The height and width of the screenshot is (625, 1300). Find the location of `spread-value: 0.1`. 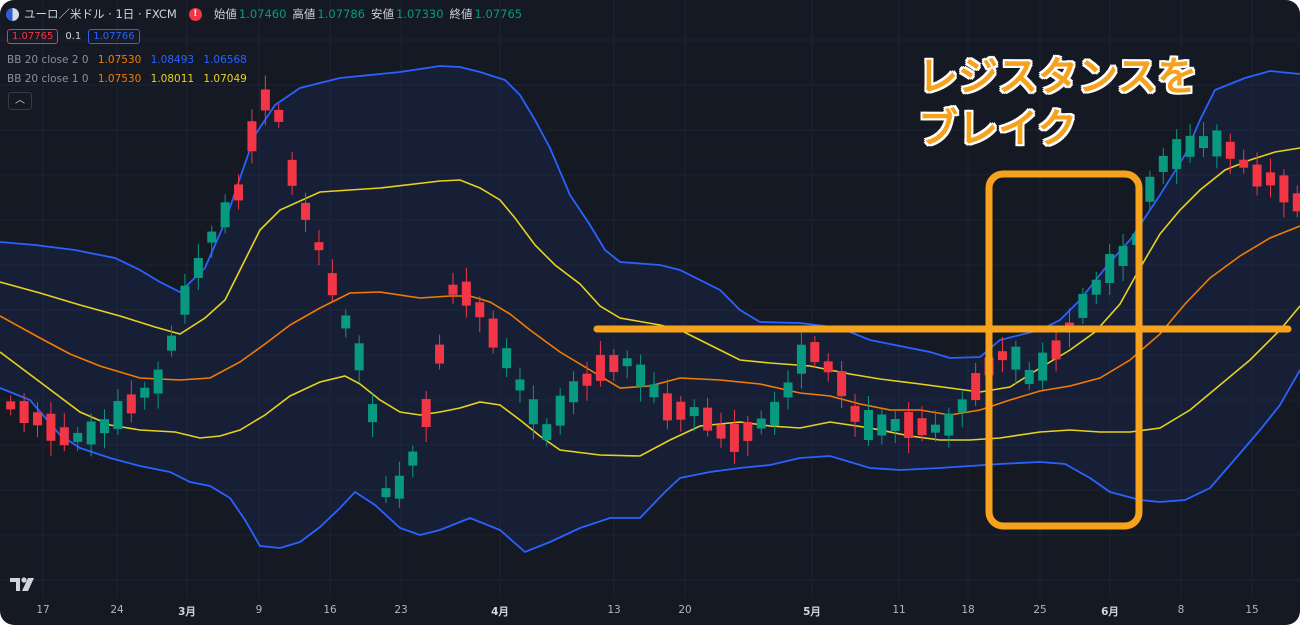

spread-value: 0.1 is located at coordinates (73, 36).